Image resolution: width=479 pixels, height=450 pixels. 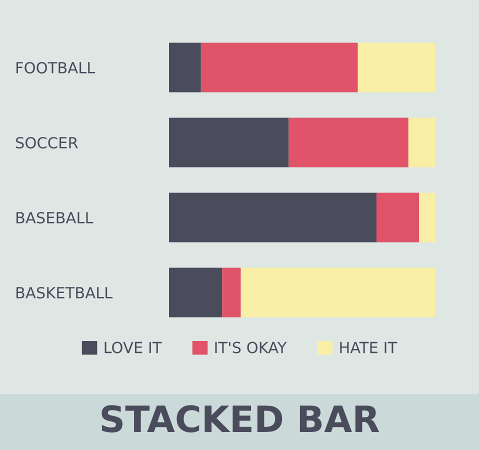 I want to click on legend-label: LOVE IT, so click(x=133, y=348).